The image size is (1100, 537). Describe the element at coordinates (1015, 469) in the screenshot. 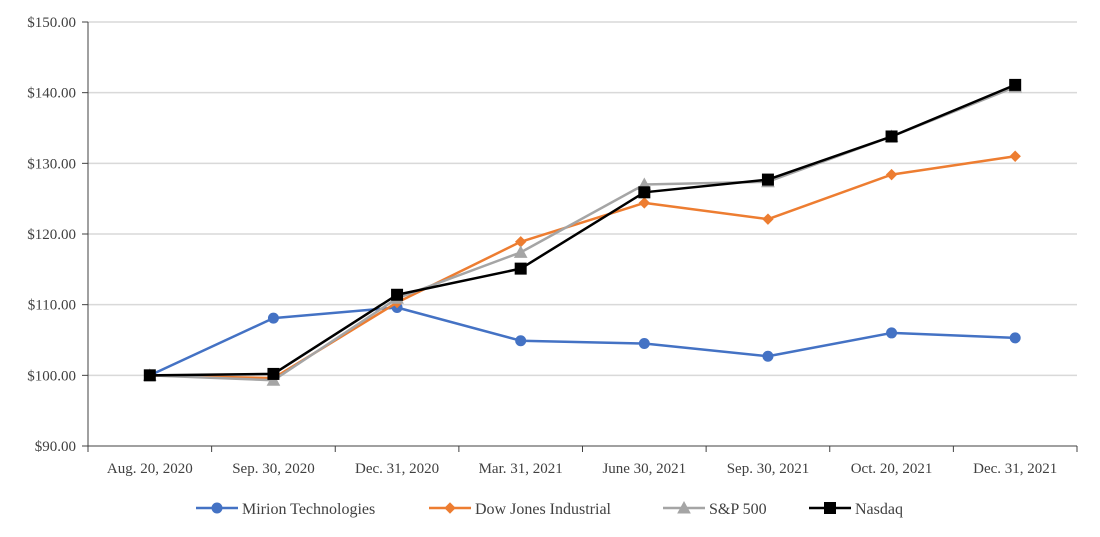

I see `x-tick-label: Dec. 31, 2021` at that location.